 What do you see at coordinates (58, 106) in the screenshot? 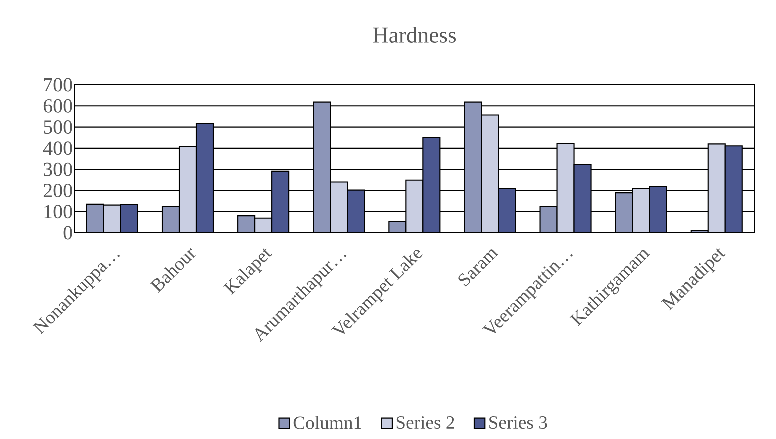
I see `y-tick-label: 600` at bounding box center [58, 106].